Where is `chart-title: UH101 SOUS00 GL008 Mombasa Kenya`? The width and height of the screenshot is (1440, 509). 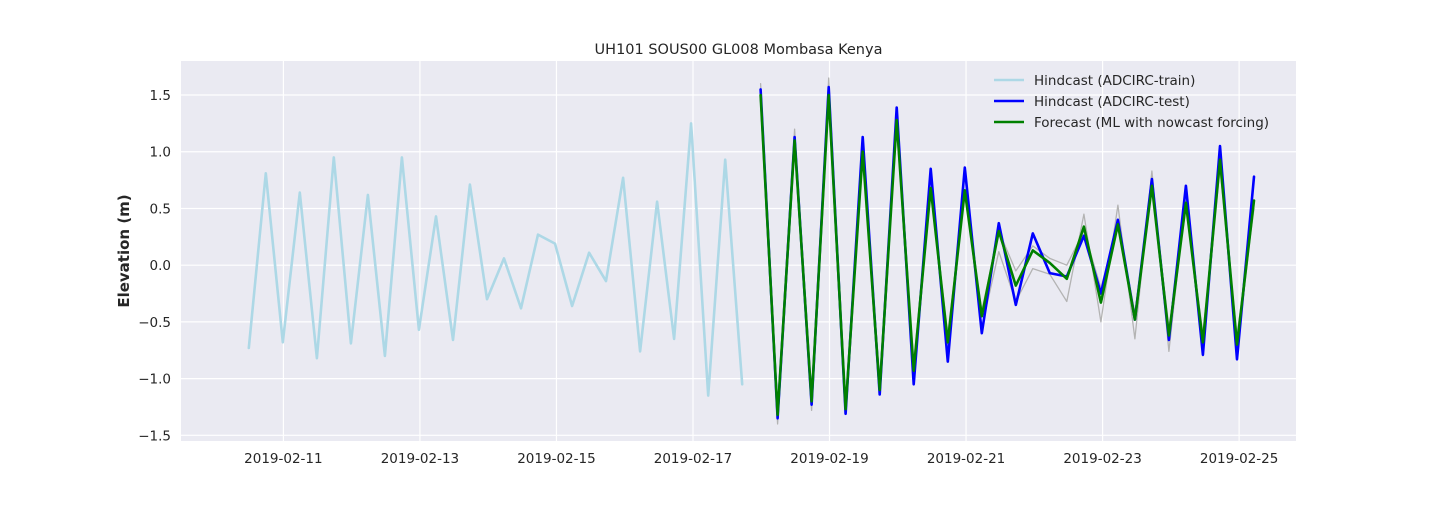 chart-title: UH101 SOUS00 GL008 Mombasa Kenya is located at coordinates (739, 50).